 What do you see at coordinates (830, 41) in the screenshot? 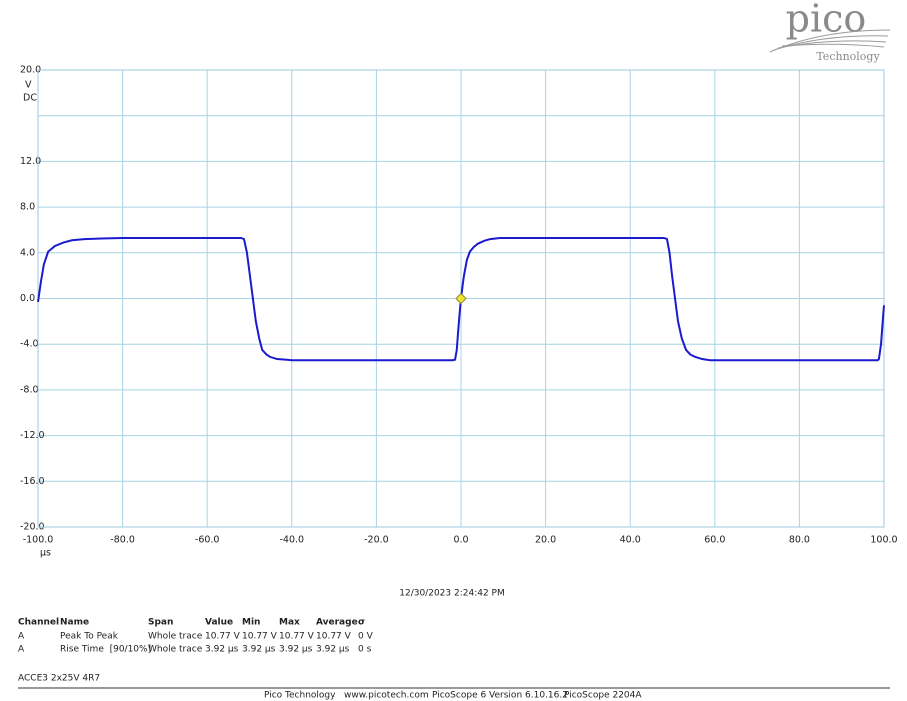
I see `logo-swoosh` at bounding box center [830, 41].